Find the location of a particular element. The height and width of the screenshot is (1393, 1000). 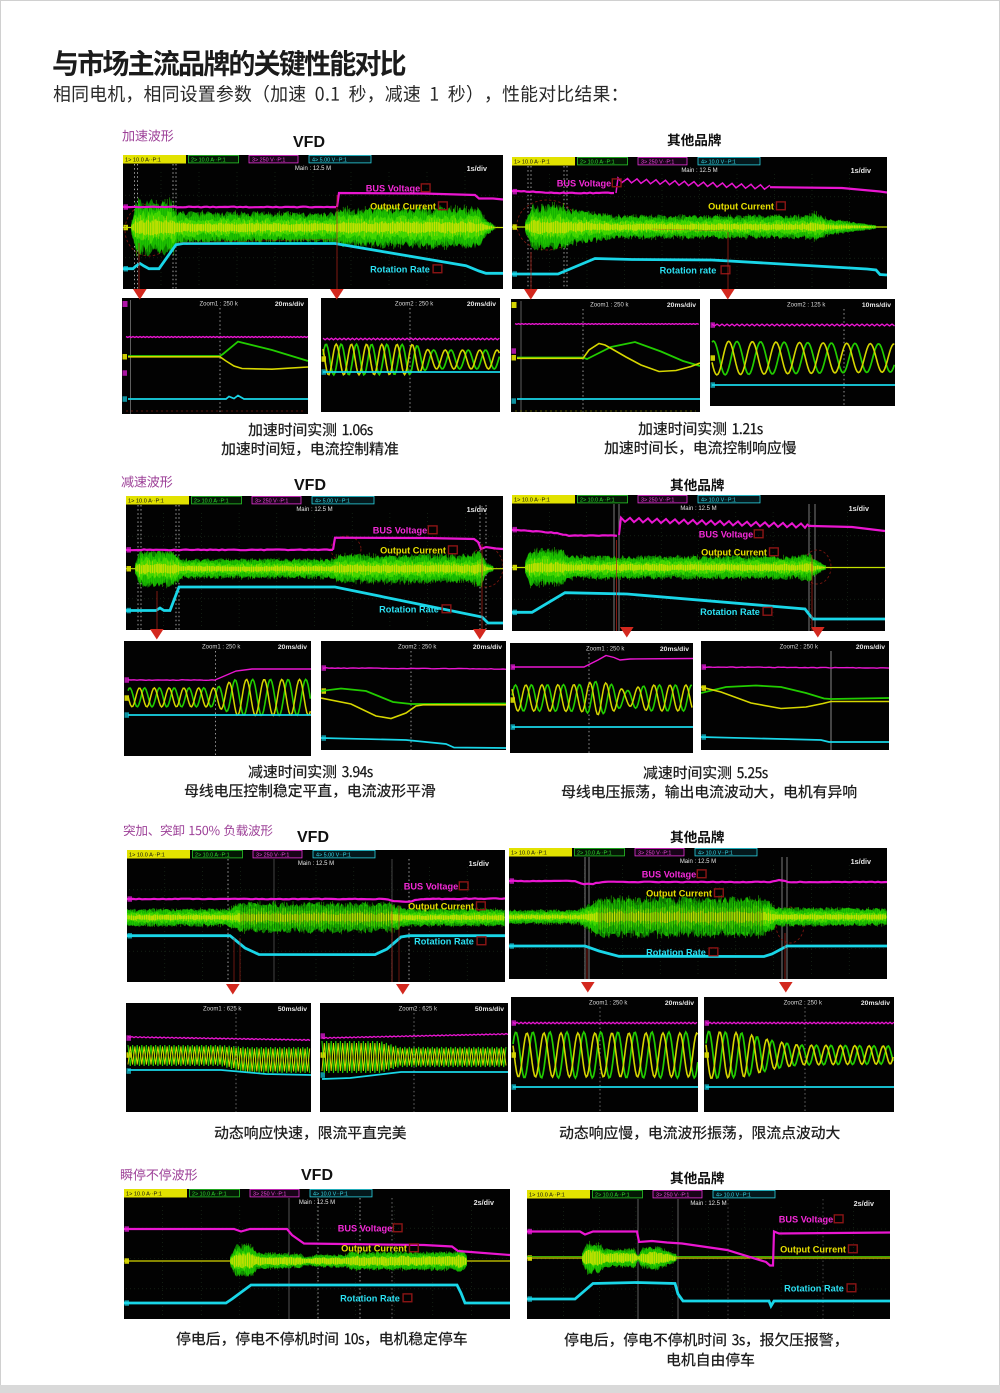

svg-text: Zoom2 : 125 k is located at coordinates (806, 306).